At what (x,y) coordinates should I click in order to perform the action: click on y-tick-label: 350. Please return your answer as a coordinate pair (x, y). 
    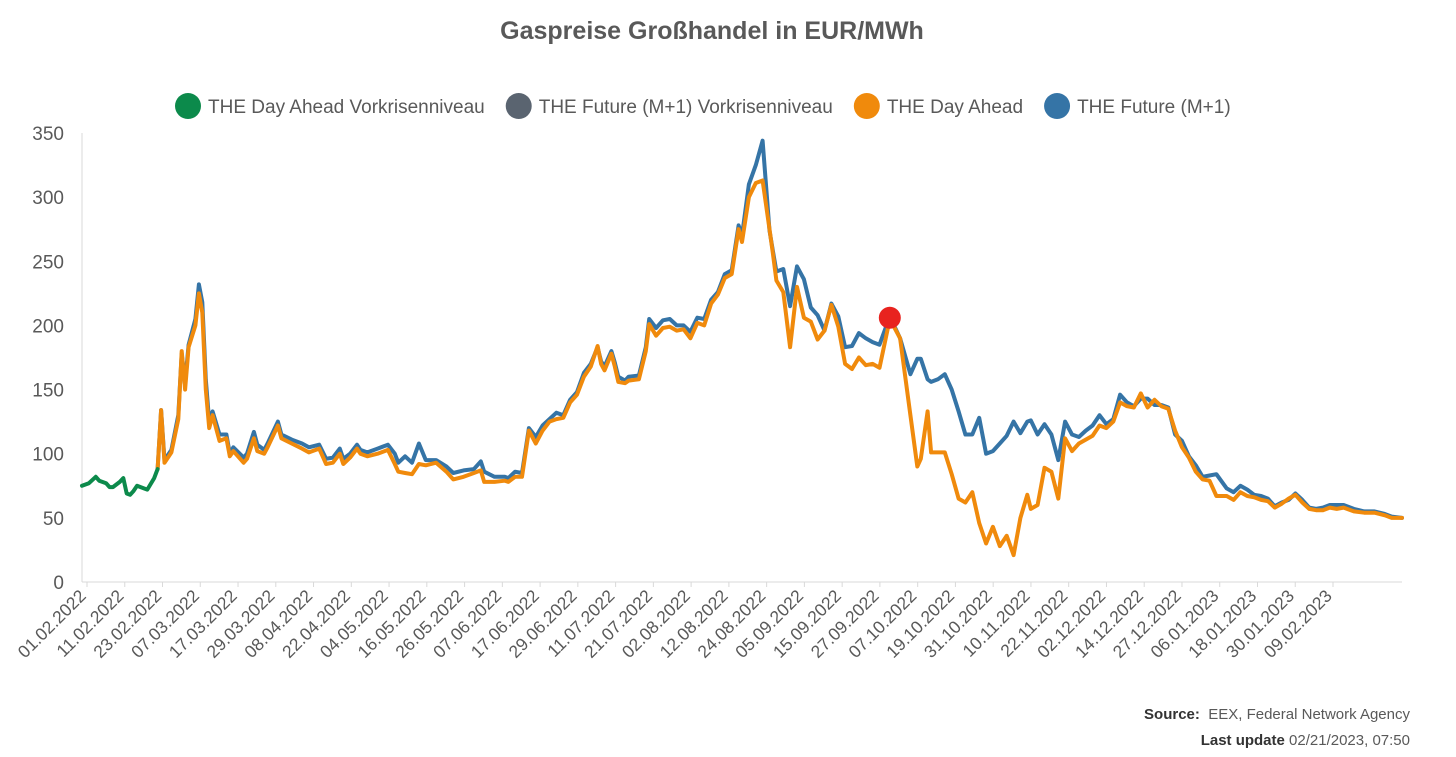
    Looking at the image, I should click on (48, 134).